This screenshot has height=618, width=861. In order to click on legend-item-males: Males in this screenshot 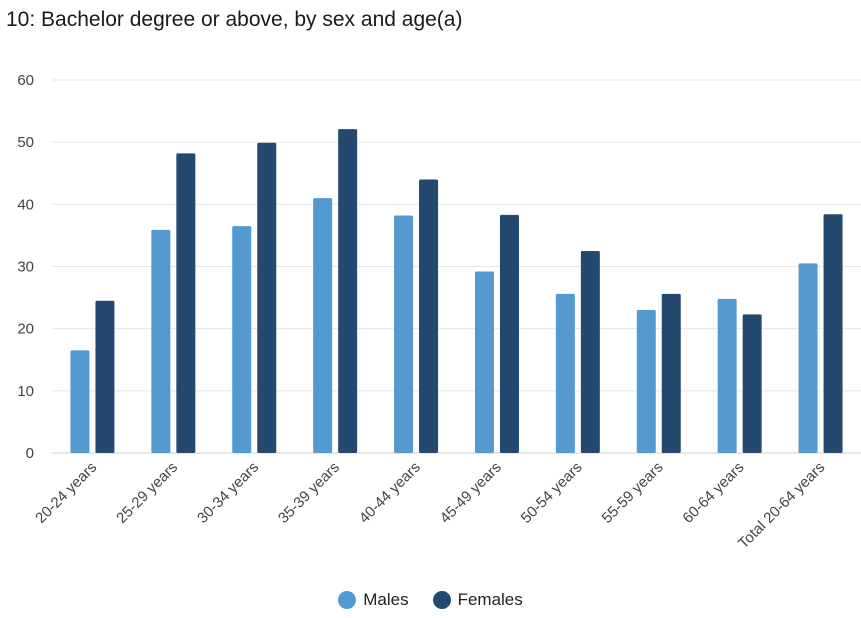, I will do `click(373, 600)`.